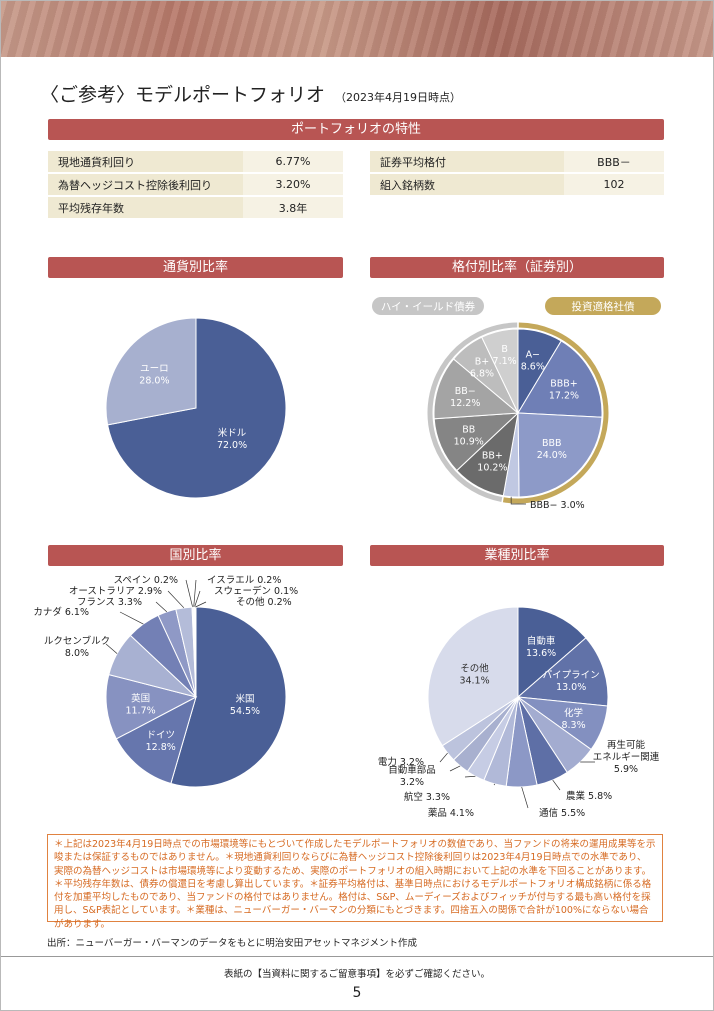 The height and width of the screenshot is (1011, 714). I want to click on pie-label-value: 13.6%, so click(541, 653).